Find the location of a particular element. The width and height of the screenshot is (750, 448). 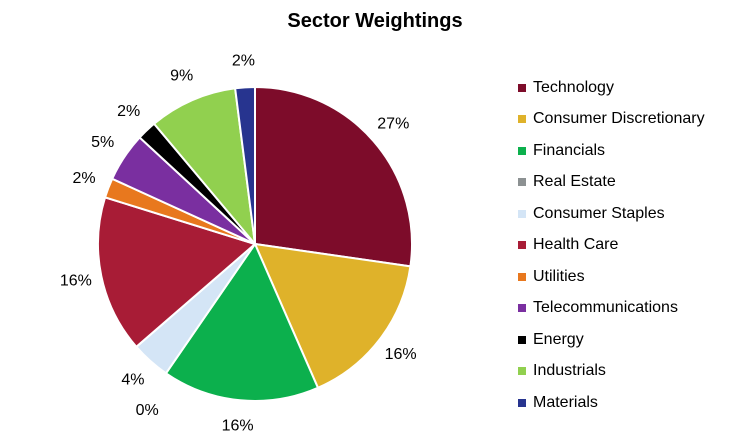

data-label-utilities: 2% is located at coordinates (83, 178).